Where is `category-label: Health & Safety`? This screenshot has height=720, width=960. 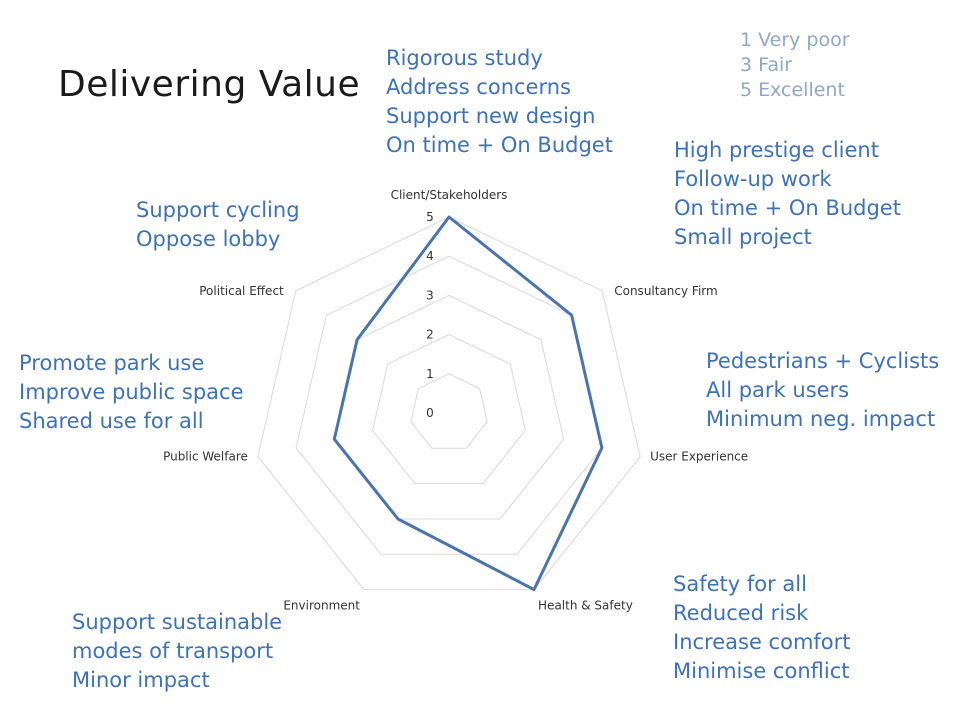 category-label: Health & Safety is located at coordinates (585, 606).